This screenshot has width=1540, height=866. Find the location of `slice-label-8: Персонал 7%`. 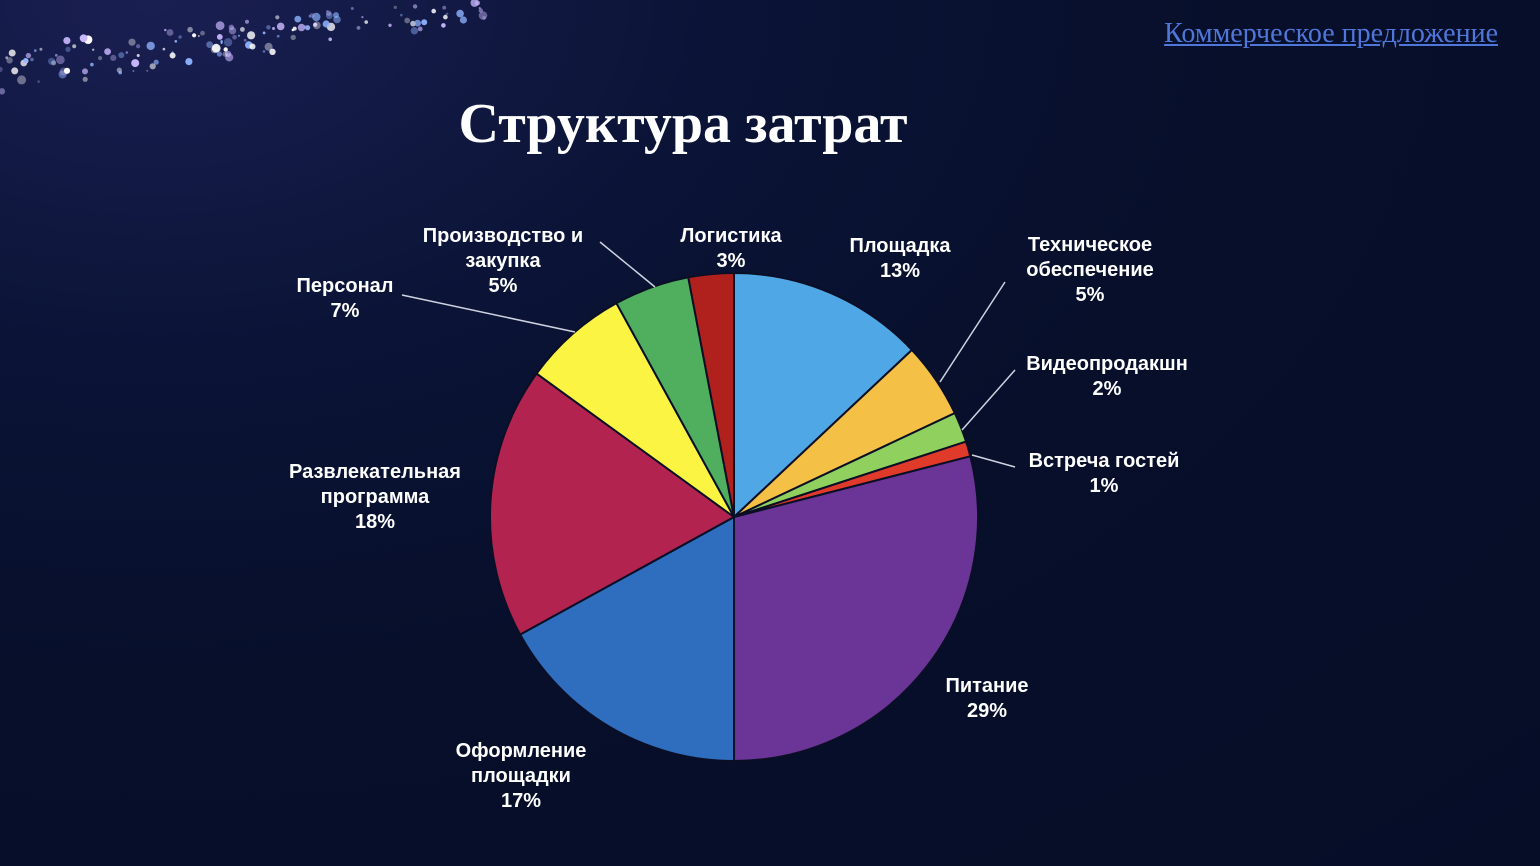

slice-label-8: Персонал 7% is located at coordinates (345, 298).